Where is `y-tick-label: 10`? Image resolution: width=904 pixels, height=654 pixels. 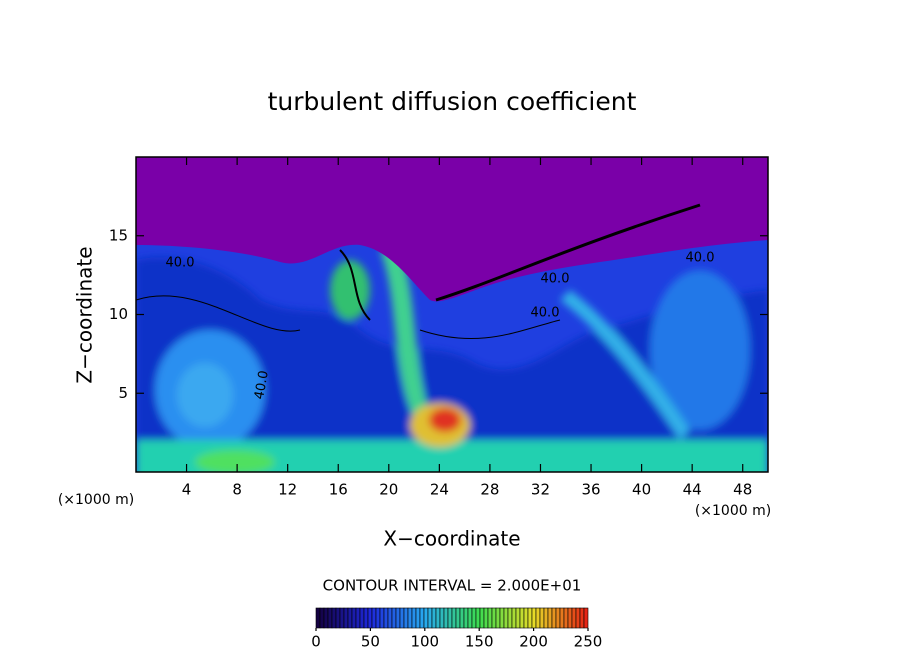 y-tick-label: 10 is located at coordinates (118, 314).